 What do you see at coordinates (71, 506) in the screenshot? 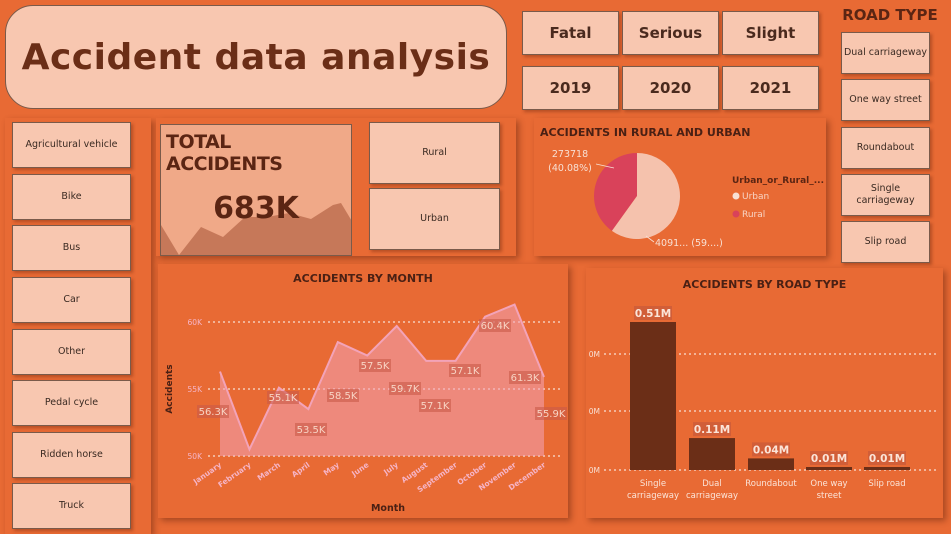
I see `vehicle-item-truck: Truck` at bounding box center [71, 506].